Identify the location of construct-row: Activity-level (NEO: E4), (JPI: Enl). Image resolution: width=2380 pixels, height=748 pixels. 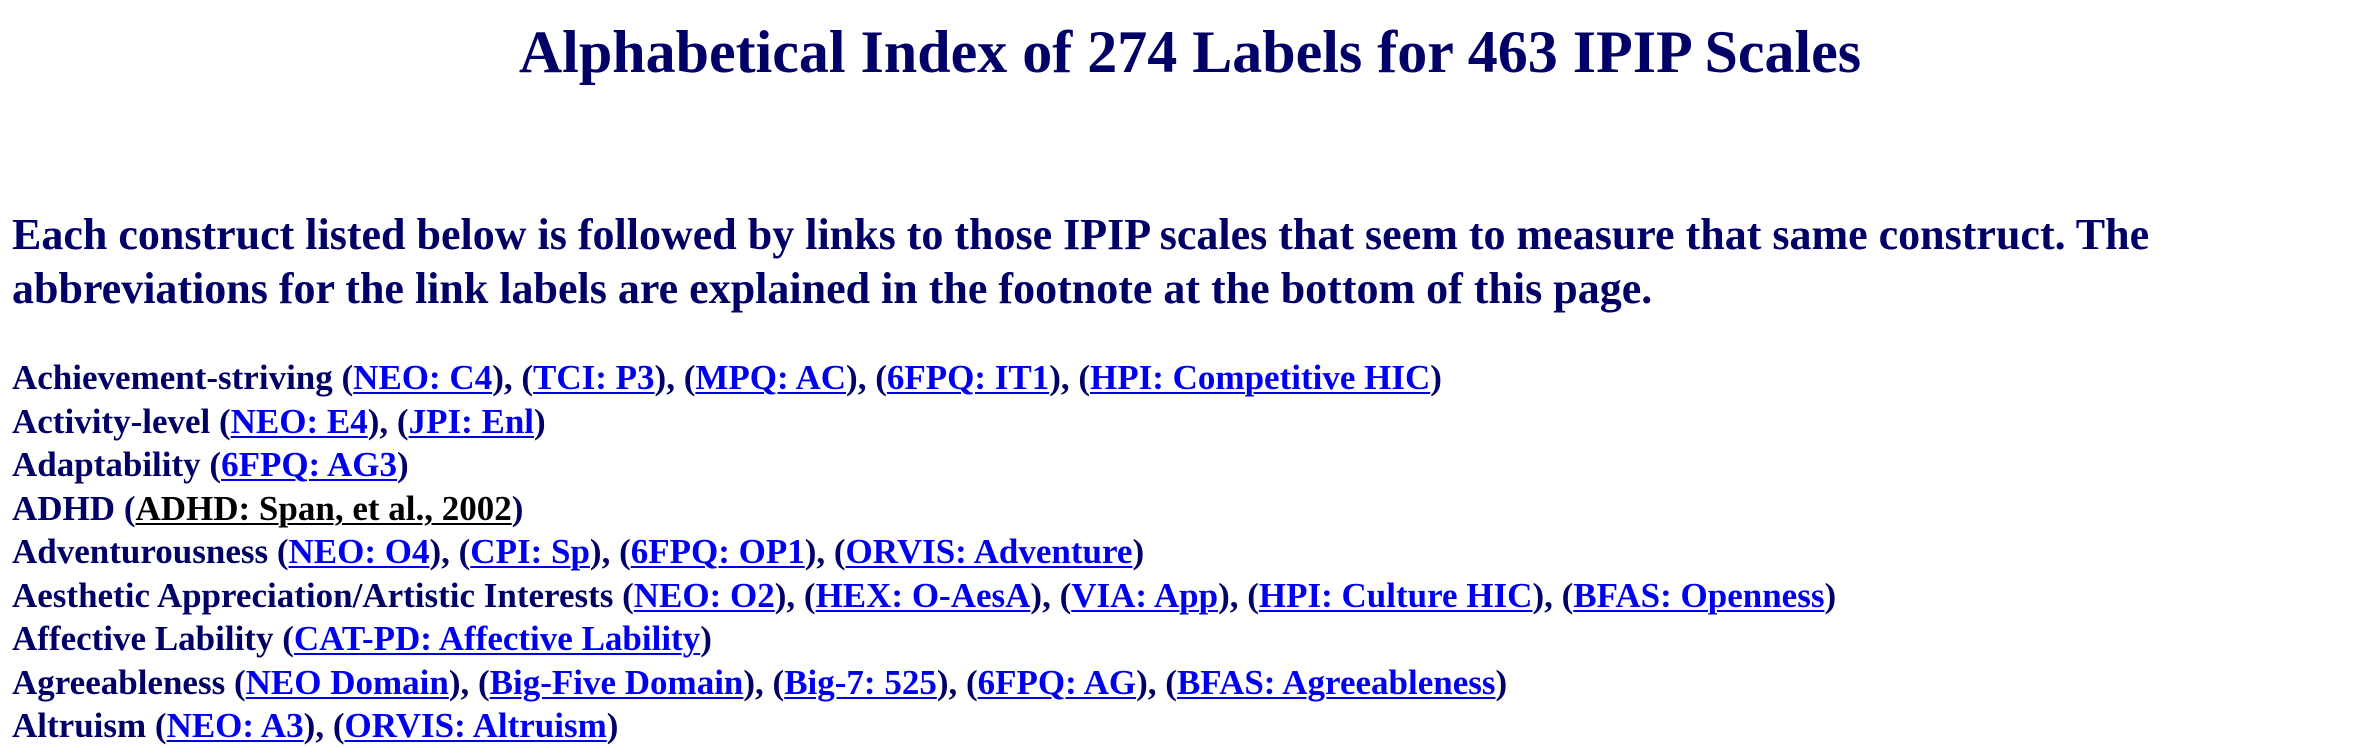
(1192, 422).